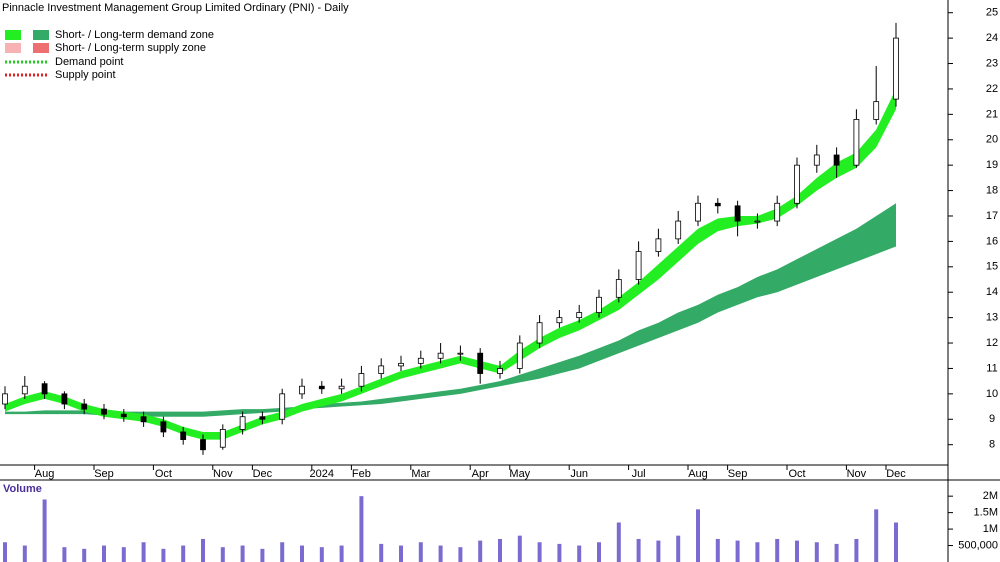 This screenshot has height=562, width=1000. What do you see at coordinates (990, 529) in the screenshot?
I see `y-tick-label: 1M` at bounding box center [990, 529].